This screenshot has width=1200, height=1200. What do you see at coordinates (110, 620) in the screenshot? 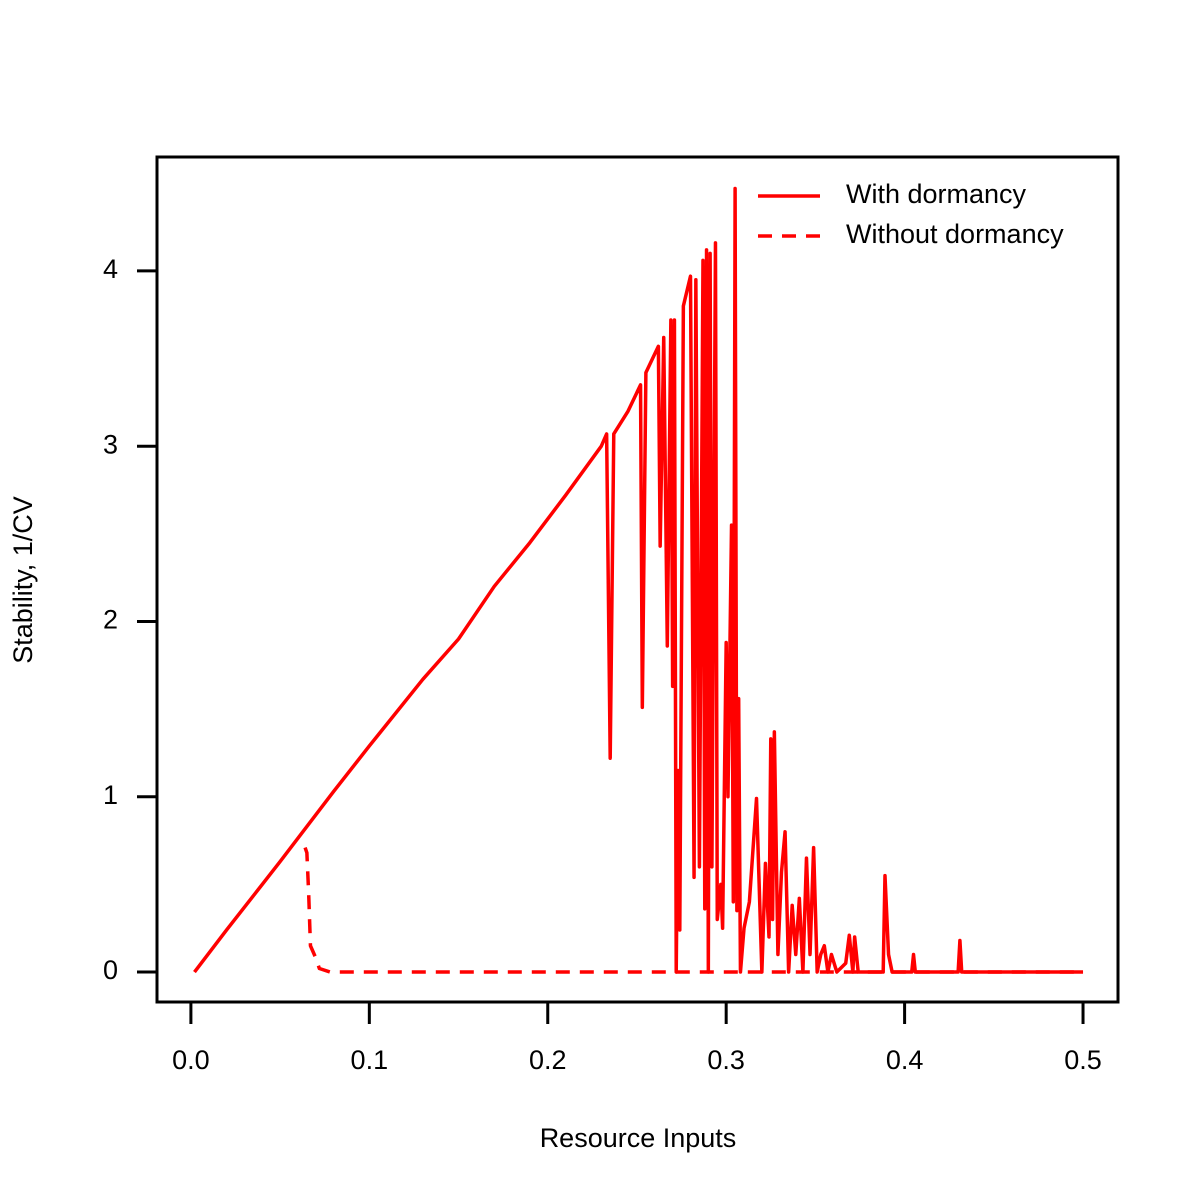
I see `y-tick-label: 2` at bounding box center [110, 620].